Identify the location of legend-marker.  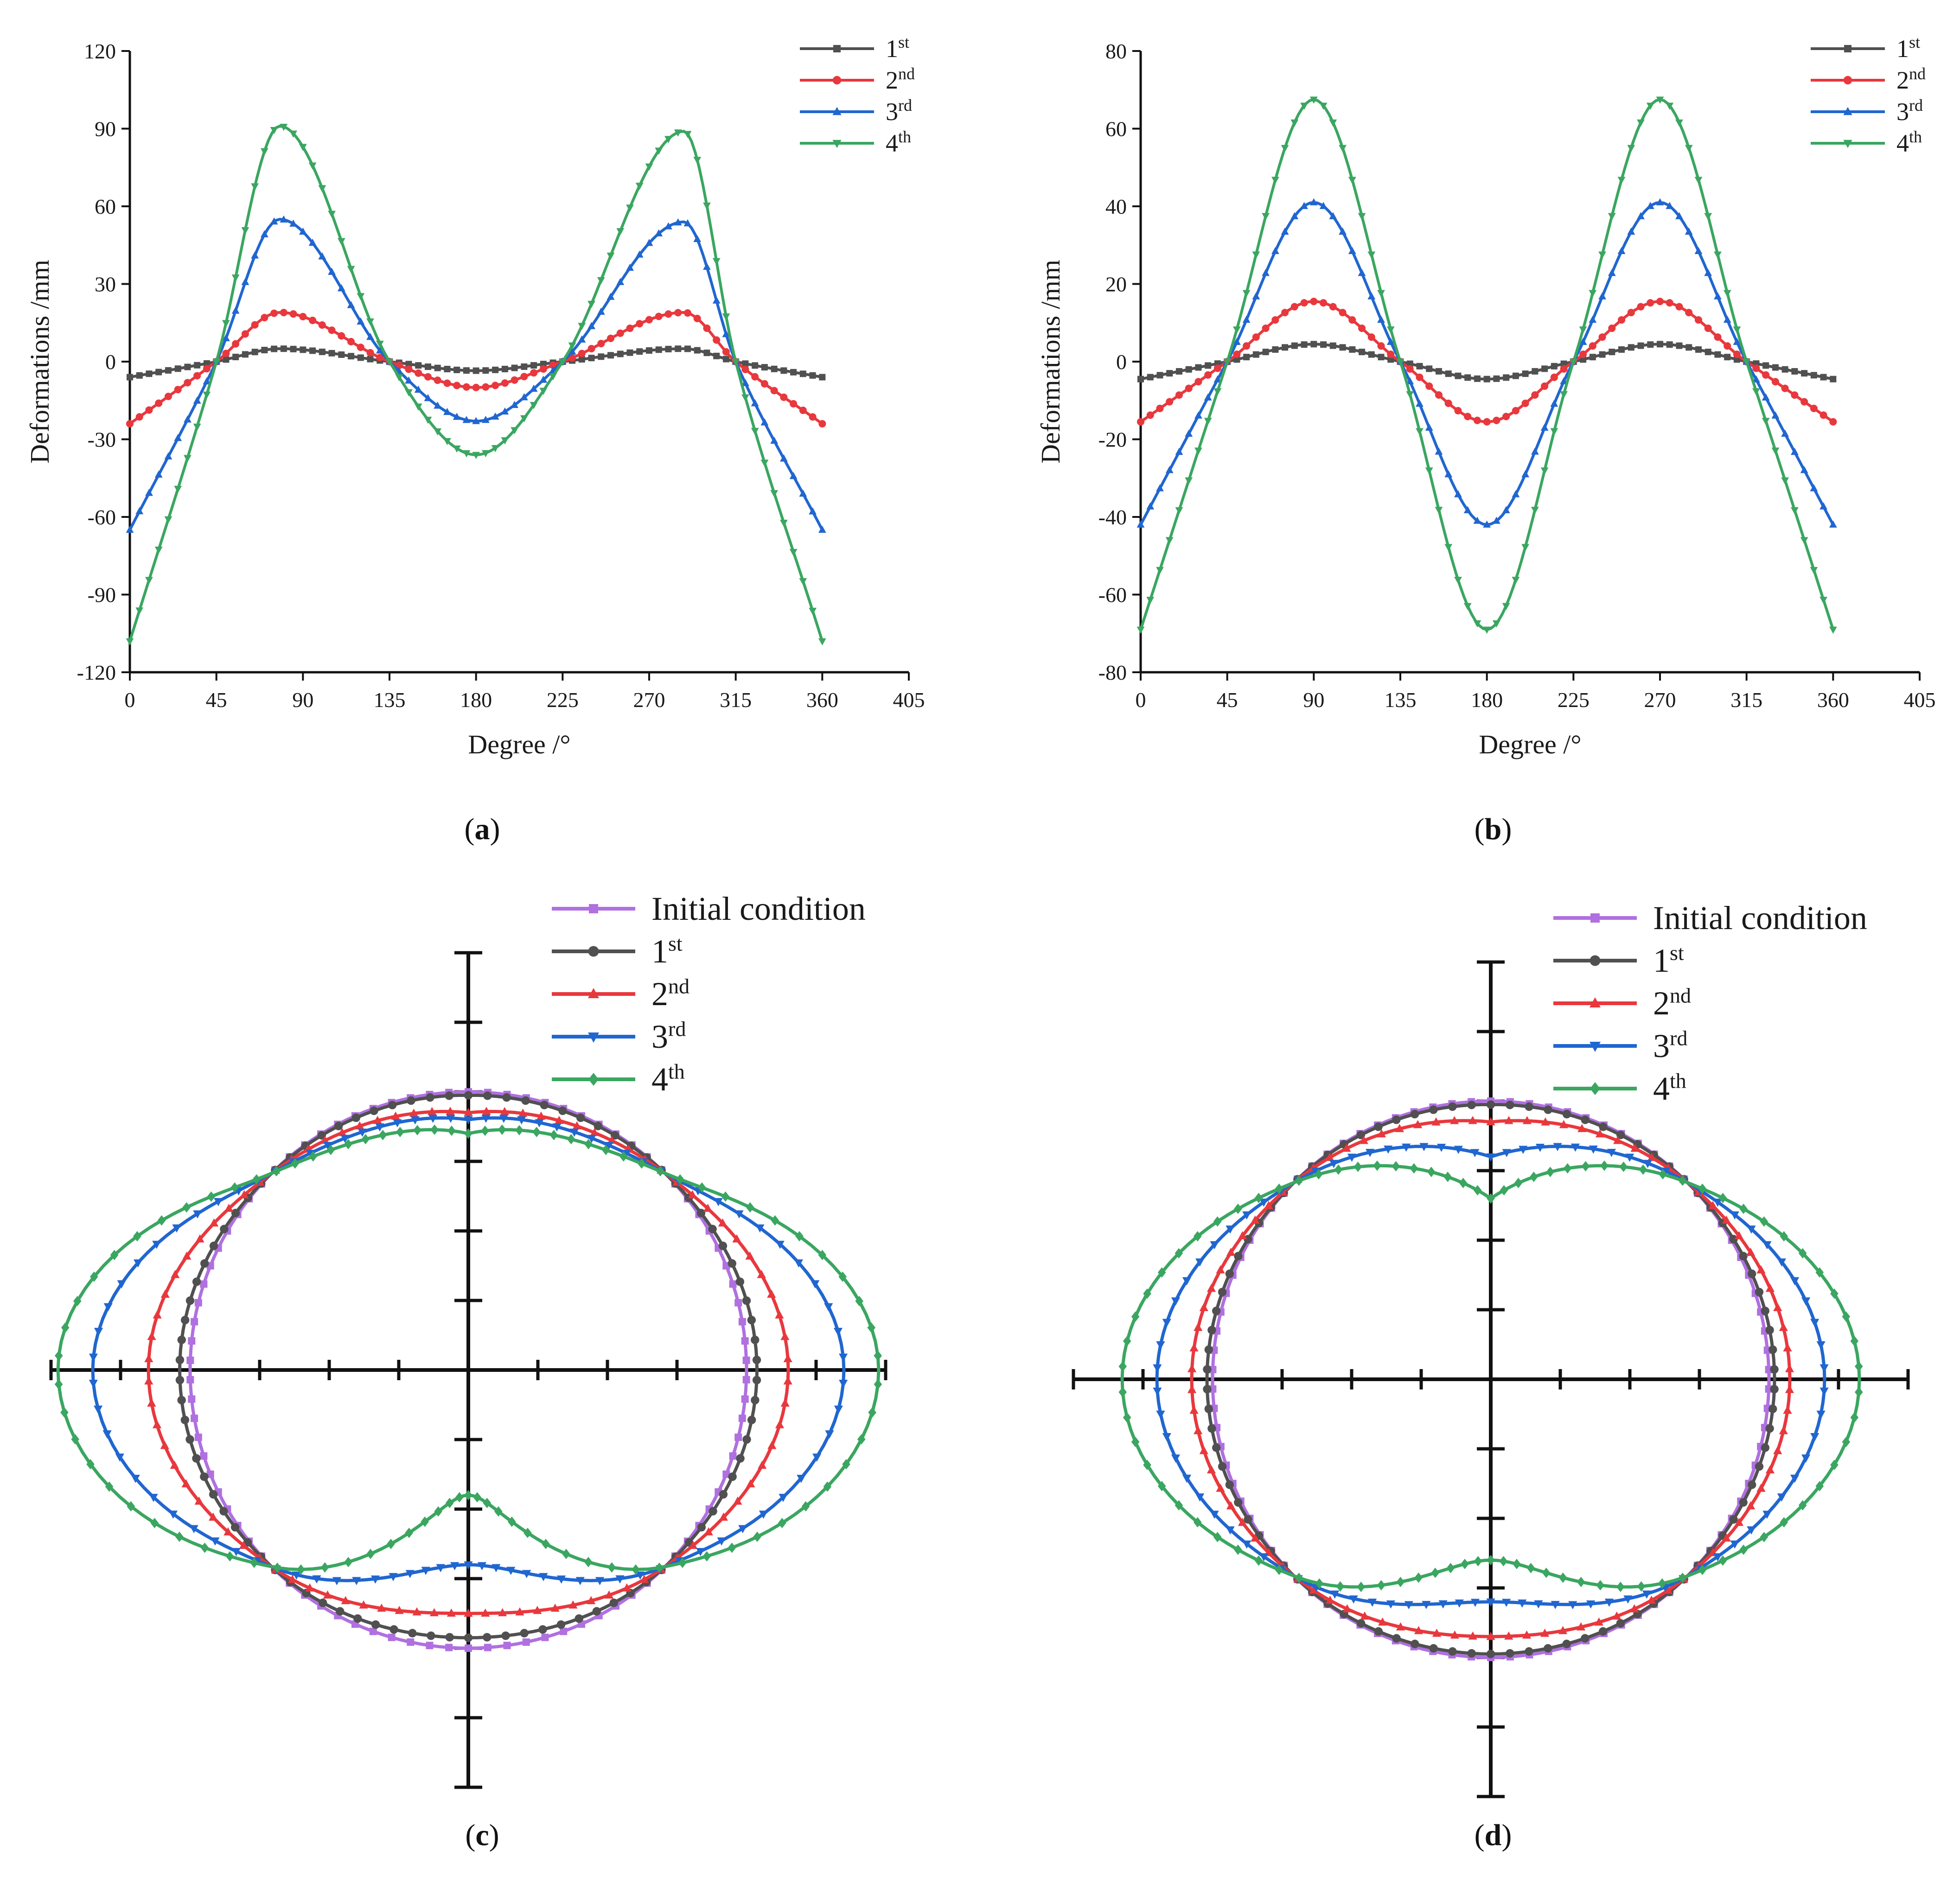
(837, 144).